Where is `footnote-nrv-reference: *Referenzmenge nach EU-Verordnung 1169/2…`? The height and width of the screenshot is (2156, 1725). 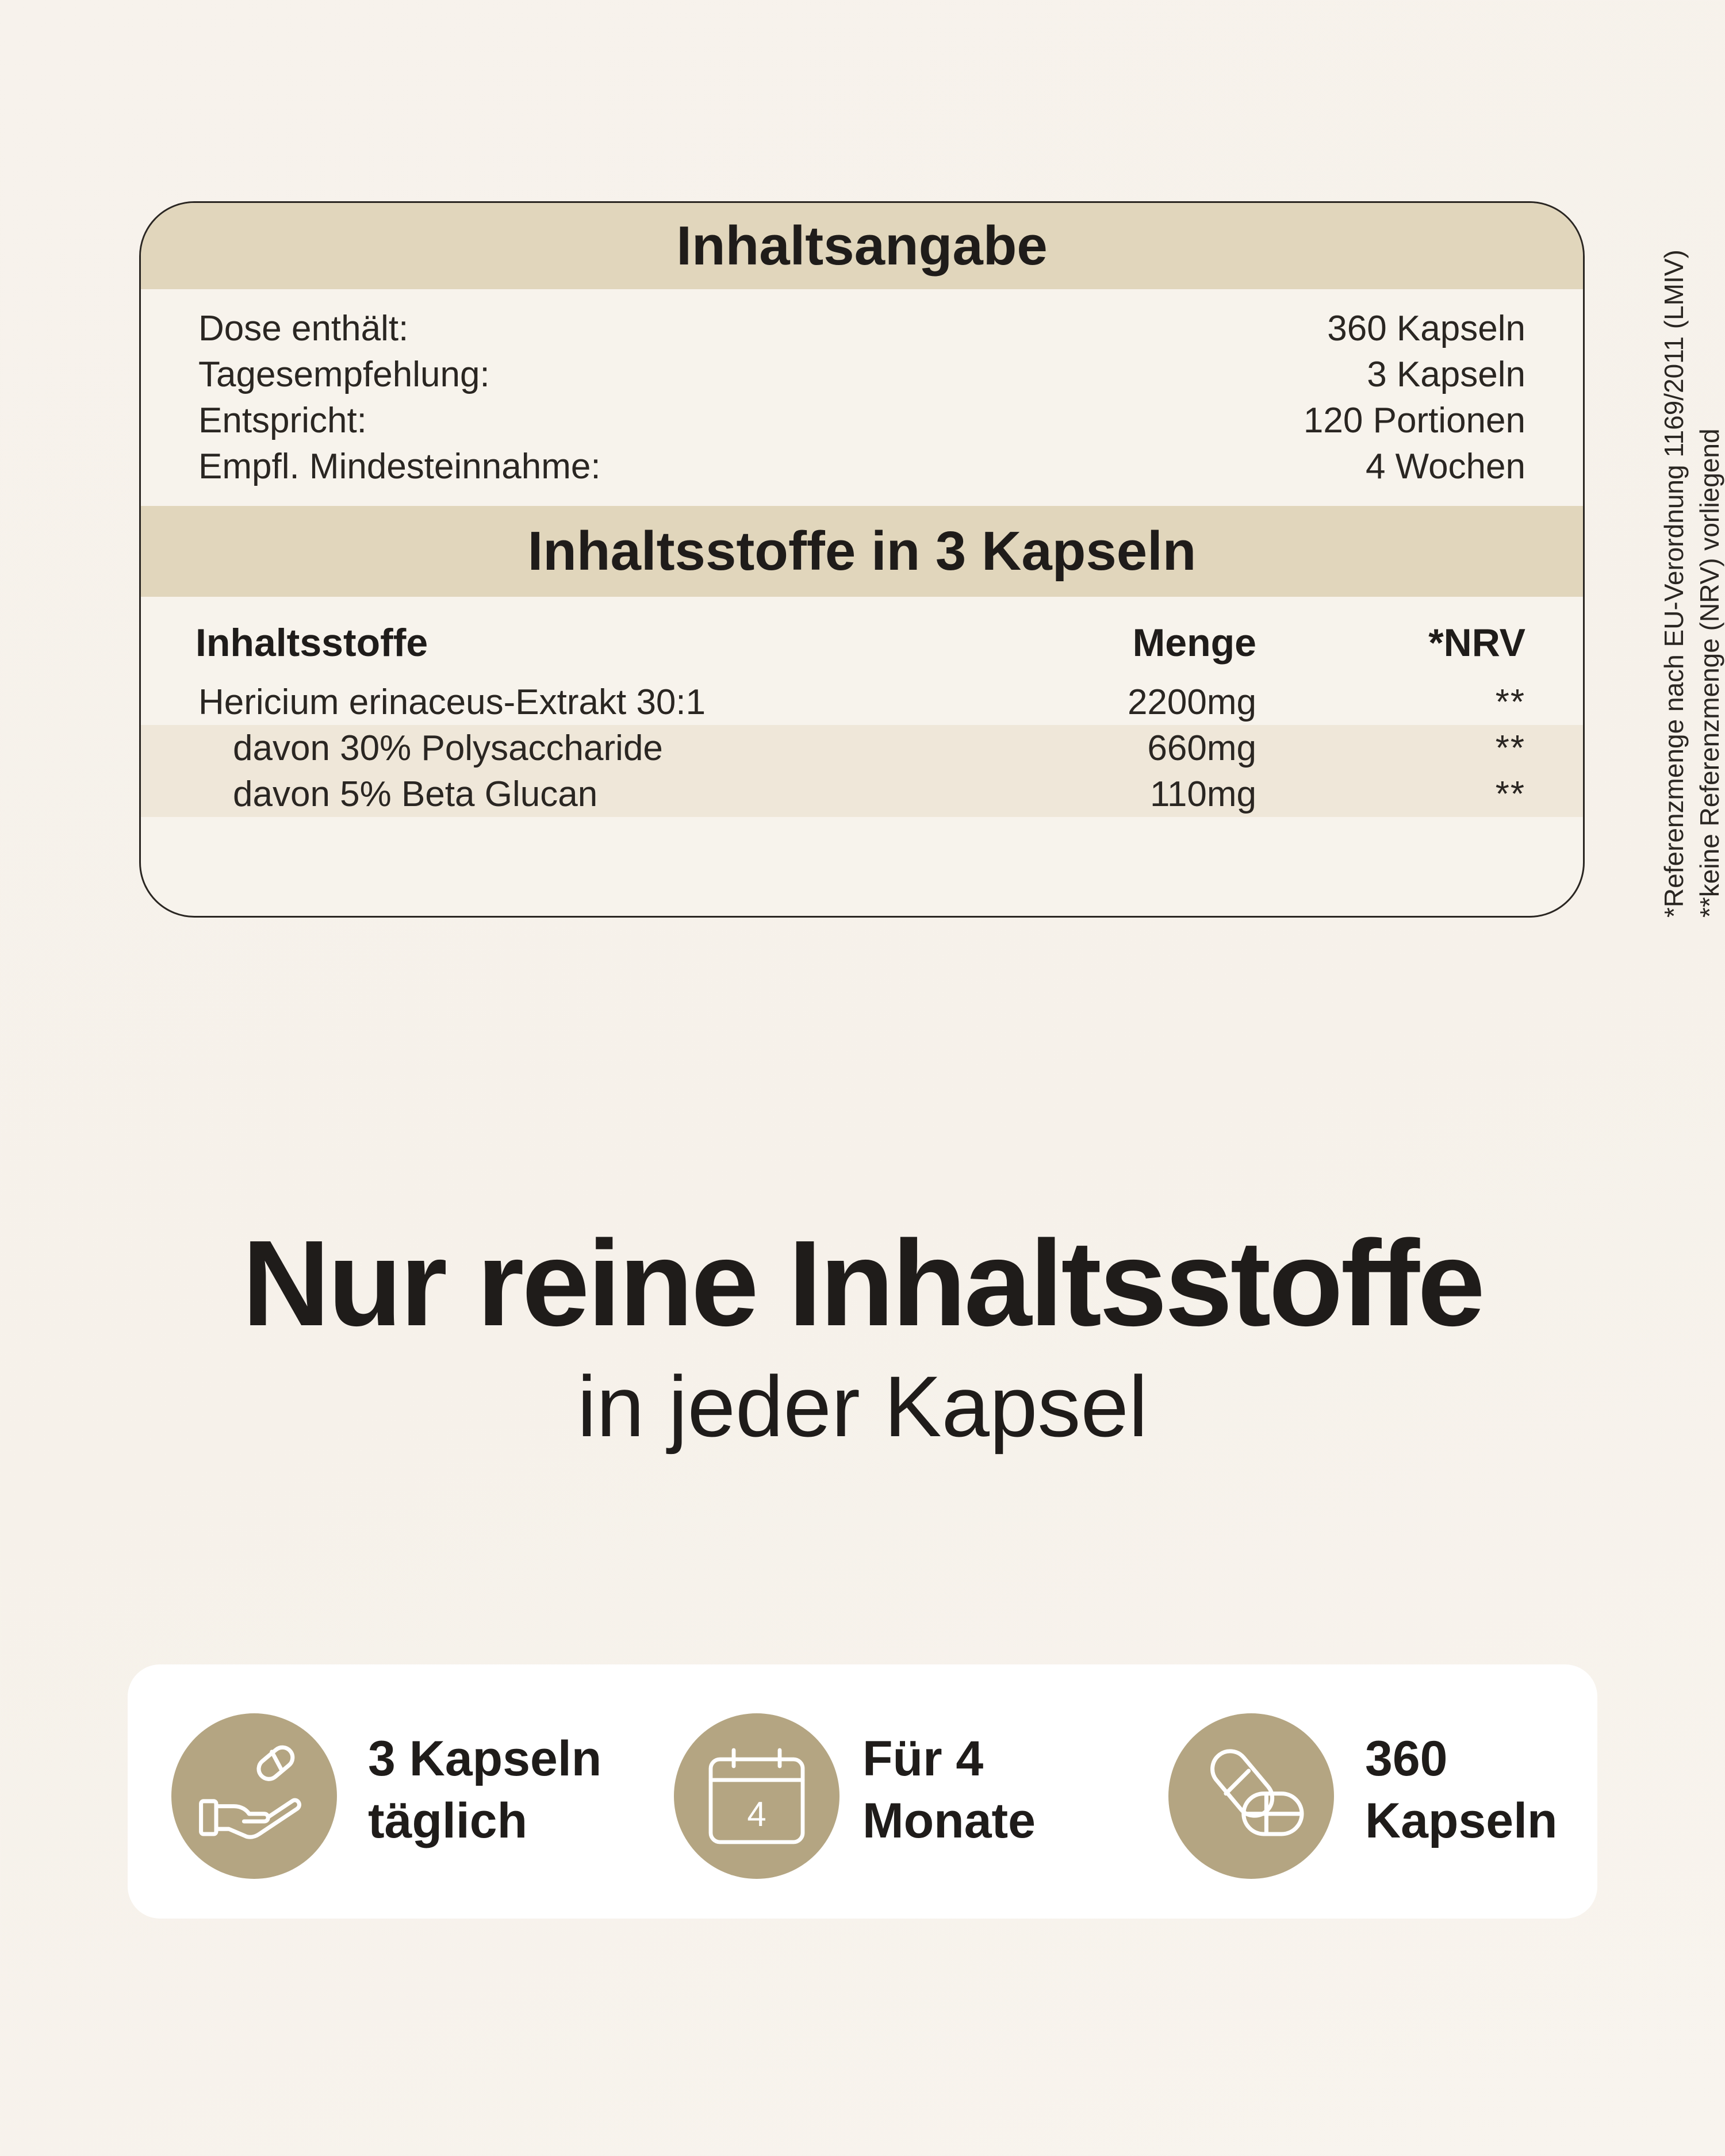
footnote-nrv-reference: *Referenzmenge nach EU-Verordnung 1169/2… is located at coordinates (1674, 584).